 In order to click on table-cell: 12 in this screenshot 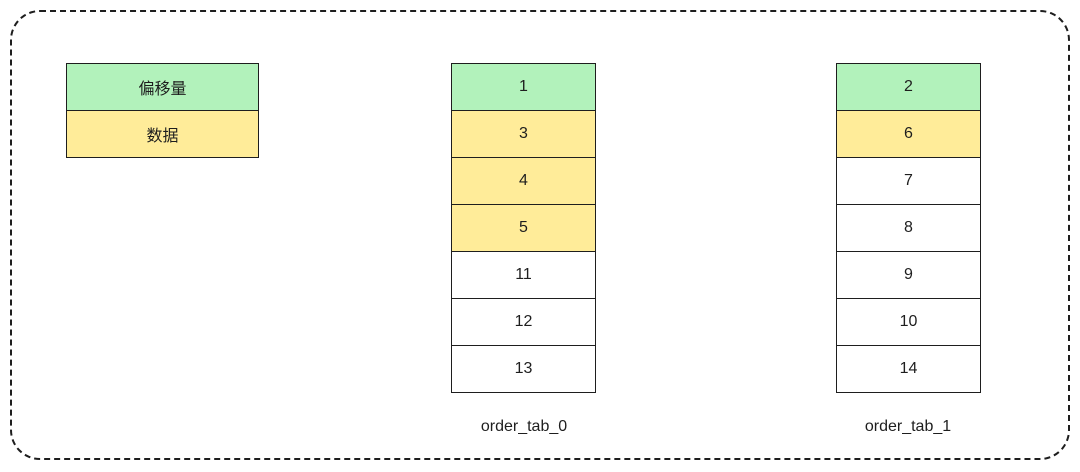, I will do `click(523, 322)`.